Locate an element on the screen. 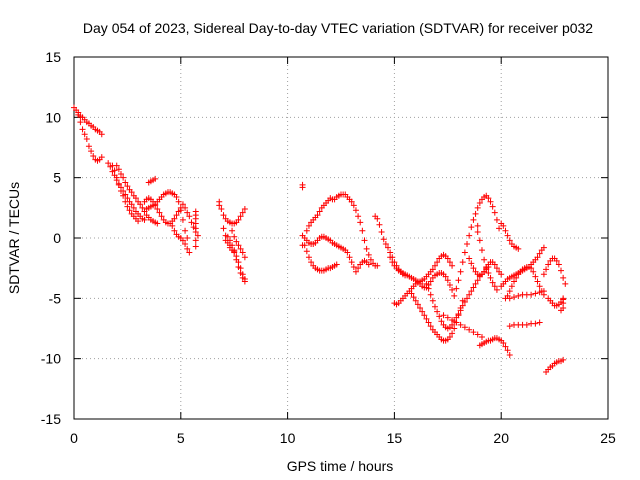 The width and height of the screenshot is (640, 480). y-tick-label: 10 is located at coordinates (53, 117).